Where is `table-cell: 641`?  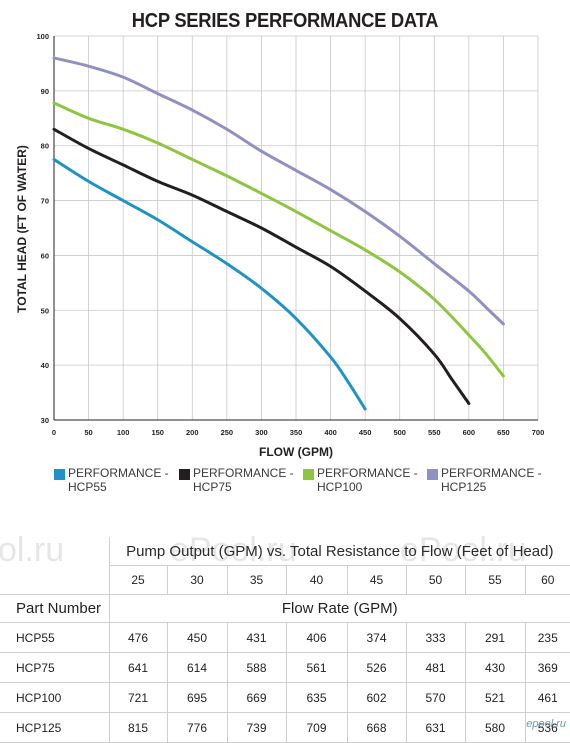 table-cell: 641 is located at coordinates (138, 667).